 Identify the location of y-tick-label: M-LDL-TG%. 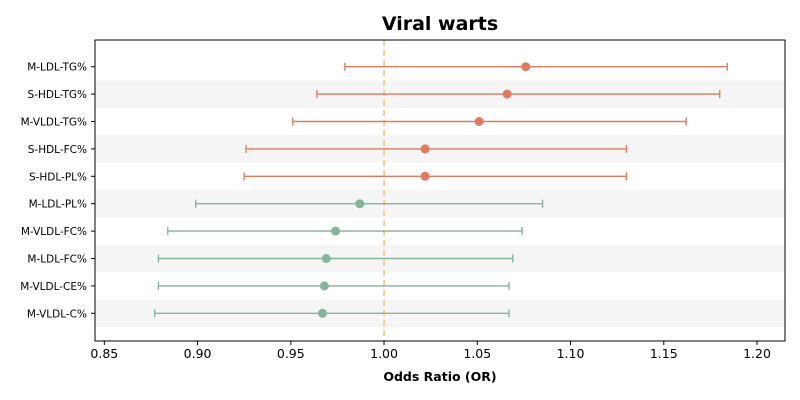
(57, 68).